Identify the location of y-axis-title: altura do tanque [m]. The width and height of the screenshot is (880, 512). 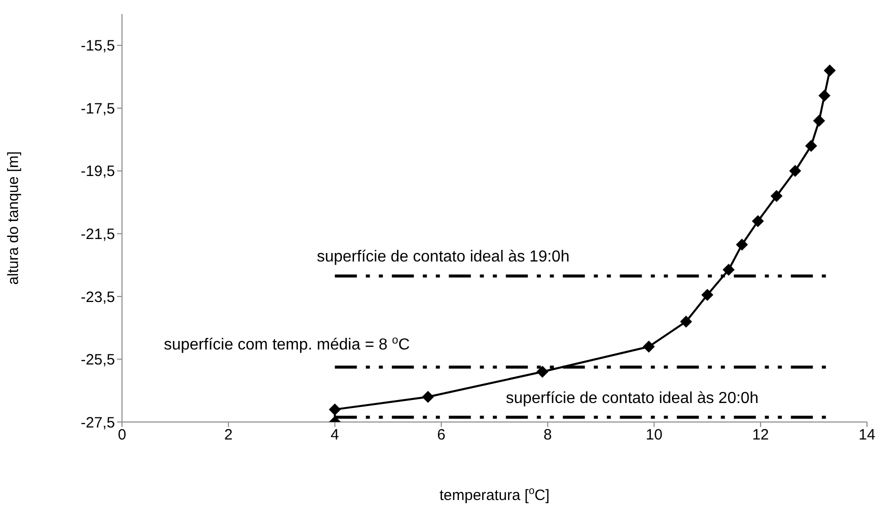
(13, 218).